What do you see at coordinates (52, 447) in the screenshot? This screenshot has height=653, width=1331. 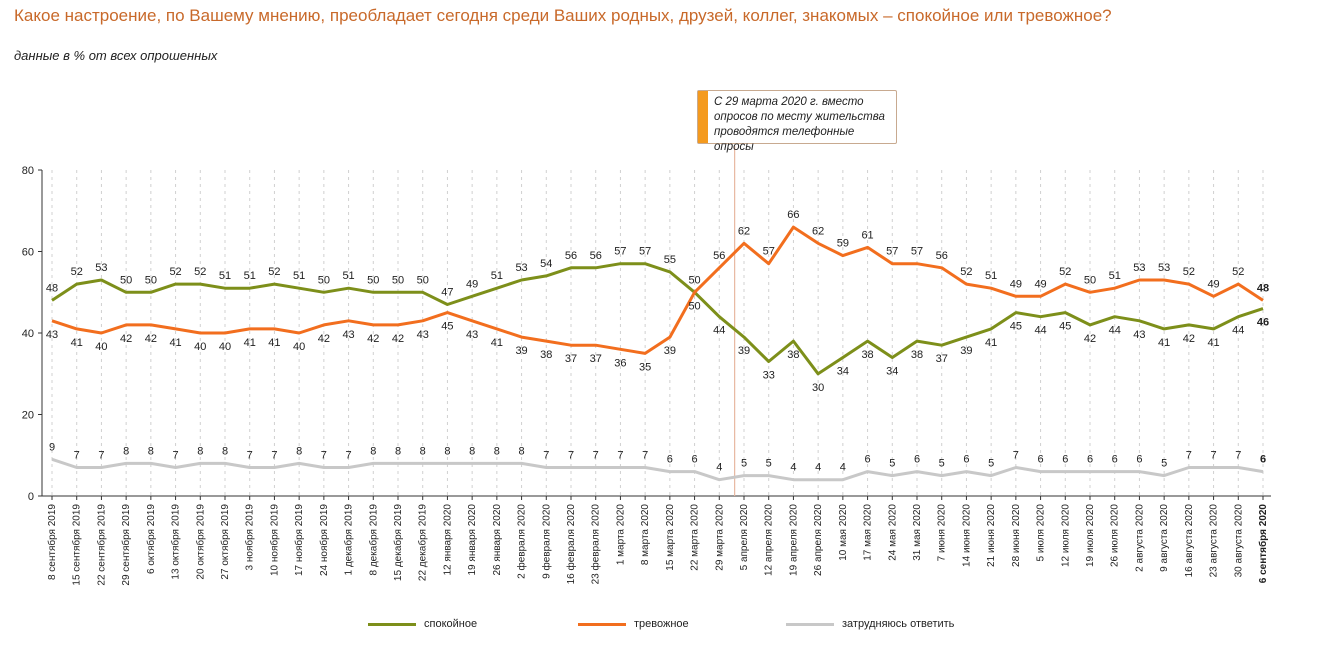 I see `data-label-unsure: 9` at bounding box center [52, 447].